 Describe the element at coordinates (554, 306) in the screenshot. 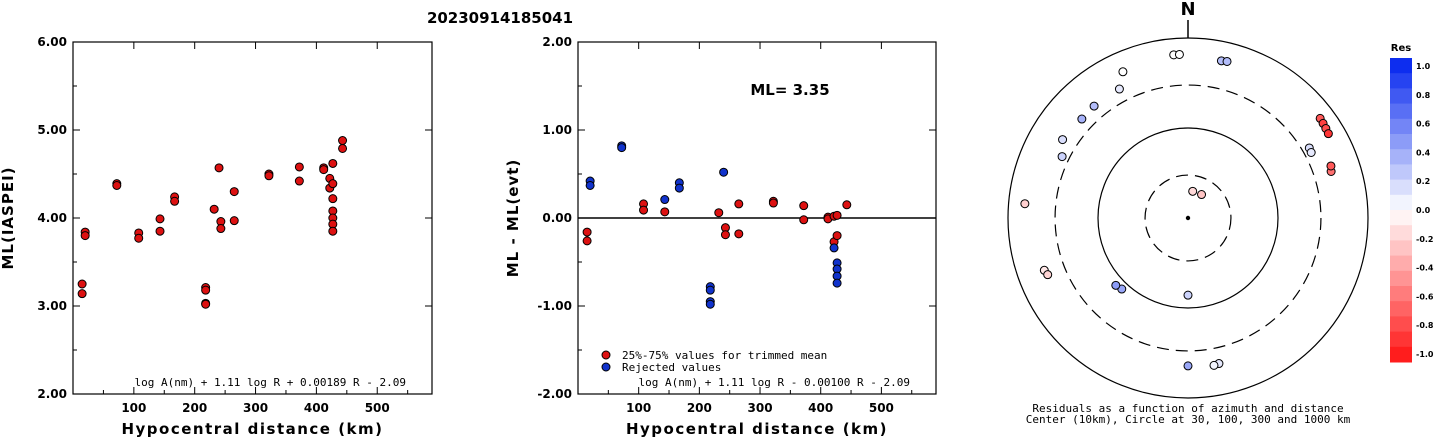

I see `y-tick-label: -1.00` at that location.